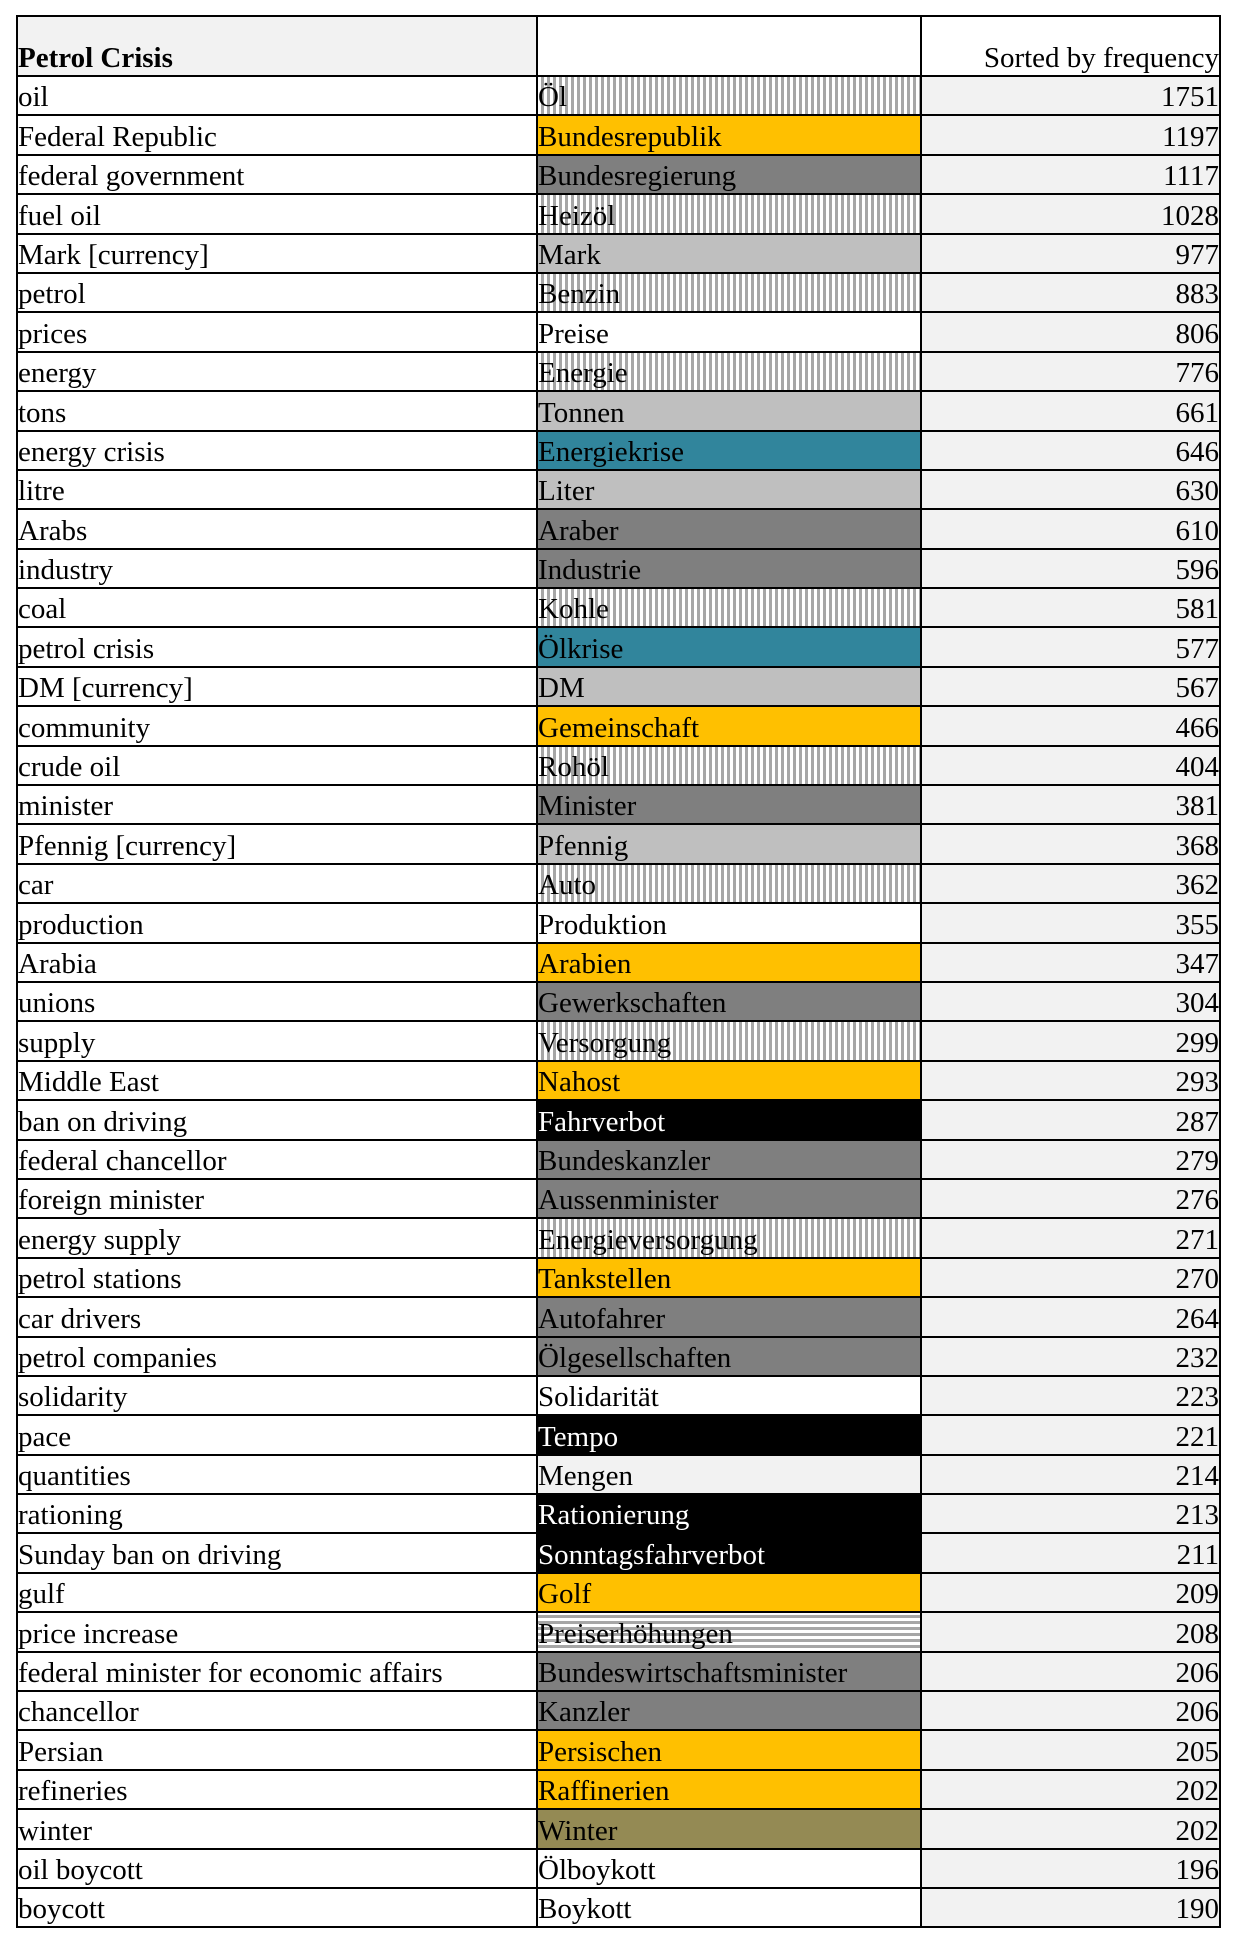 Image resolution: width=1235 pixels, height=1945 pixels. Describe the element at coordinates (277, 1238) in the screenshot. I see `english-term: energy supply` at that location.